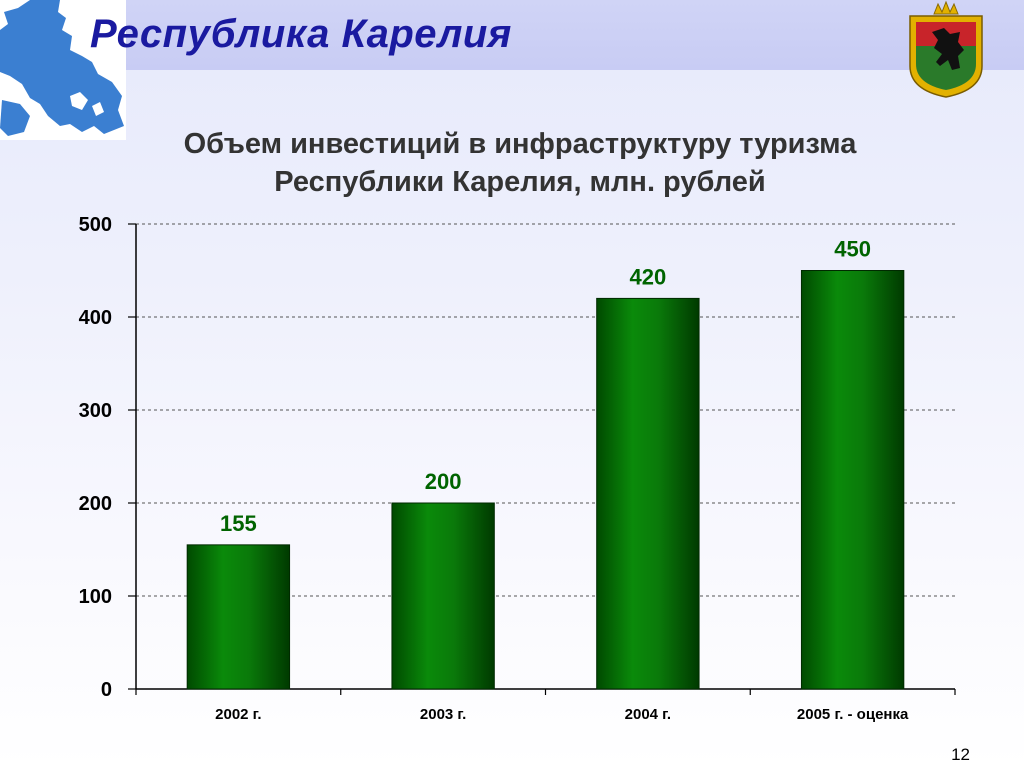 The width and height of the screenshot is (1024, 768). What do you see at coordinates (238, 523) in the screenshot?
I see `data-label: 155` at bounding box center [238, 523].